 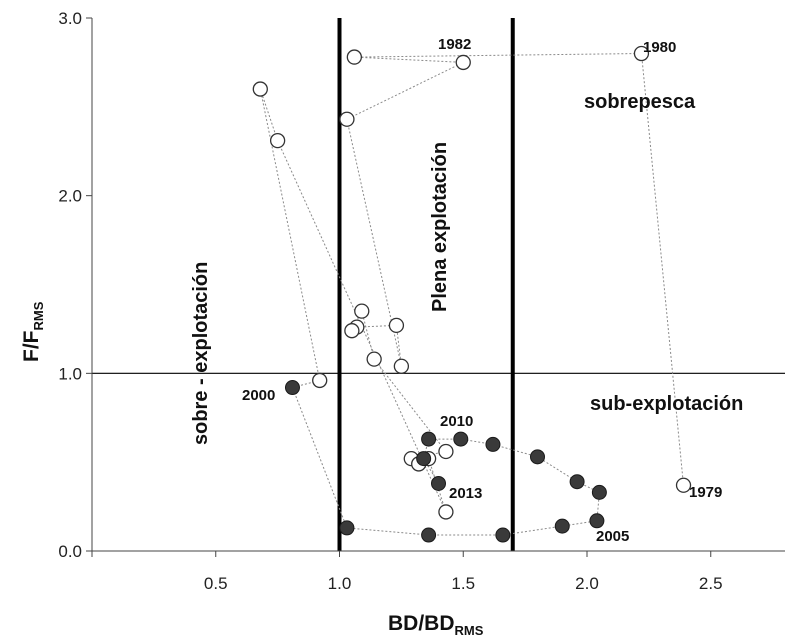 What do you see at coordinates (440, 227) in the screenshot?
I see `zone-label-full-exploitation: Plena explotación` at bounding box center [440, 227].